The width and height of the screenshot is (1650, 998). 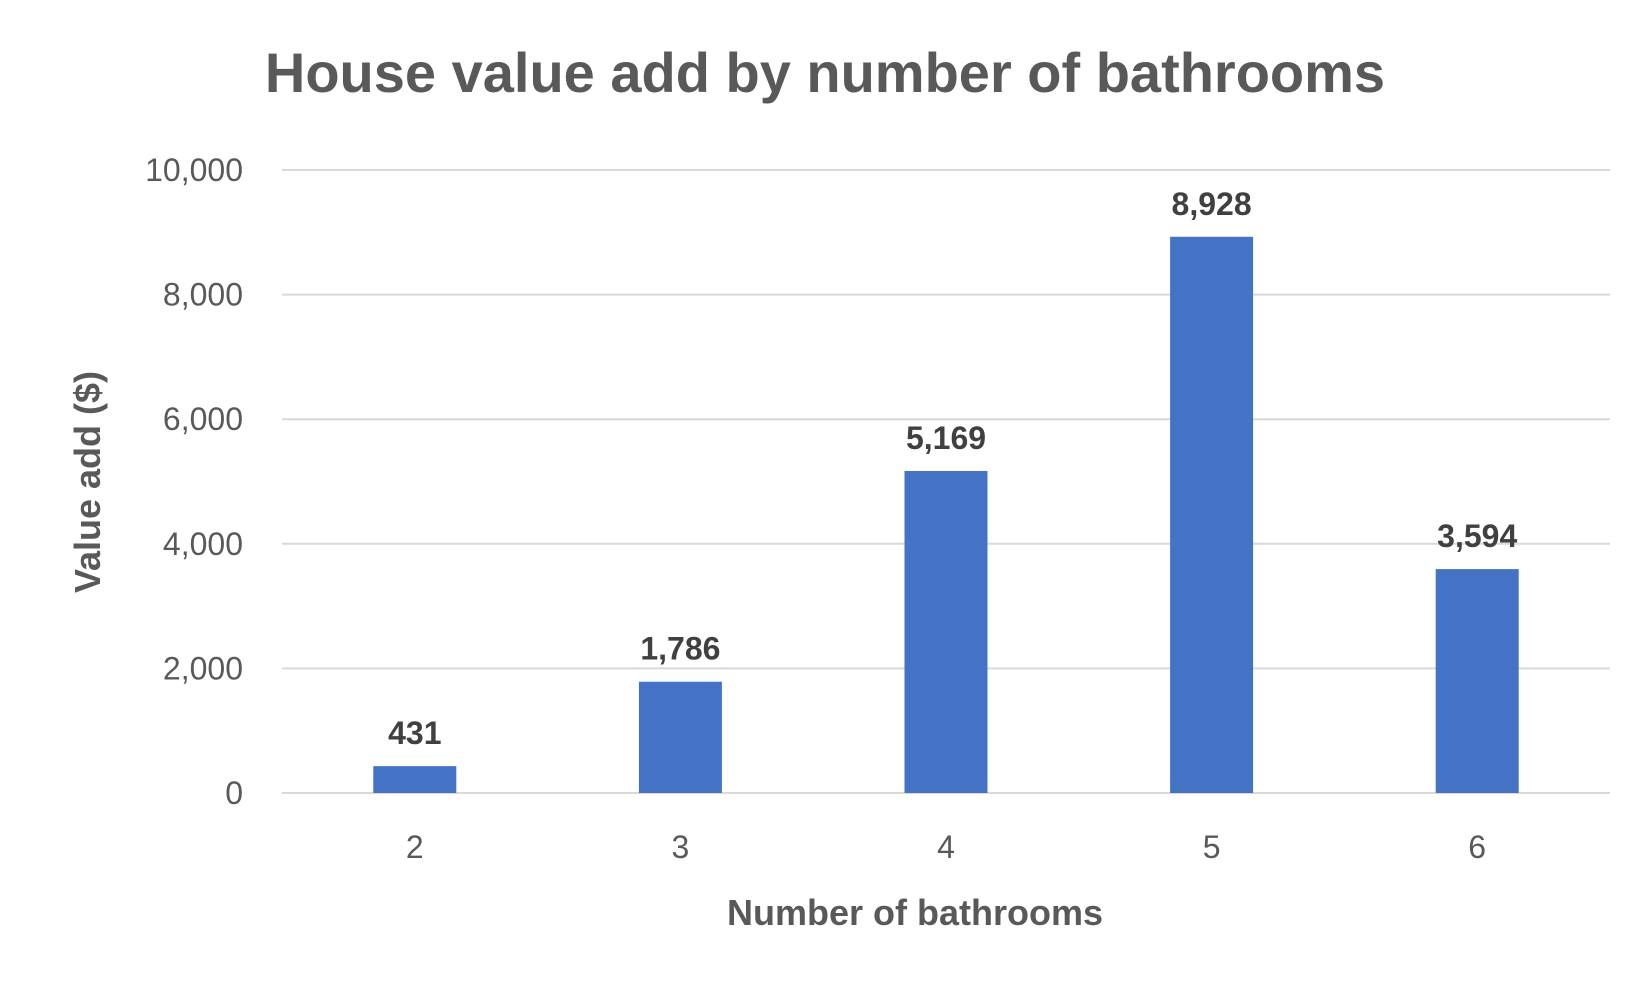 I want to click on y-tick-label: 8,000, so click(x=203, y=295).